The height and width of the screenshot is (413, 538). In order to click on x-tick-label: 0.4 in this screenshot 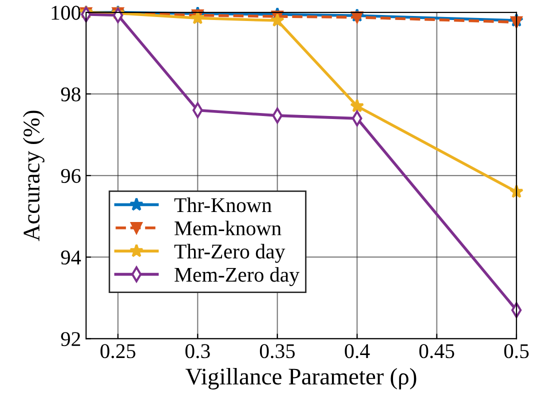, I will do `click(357, 351)`.